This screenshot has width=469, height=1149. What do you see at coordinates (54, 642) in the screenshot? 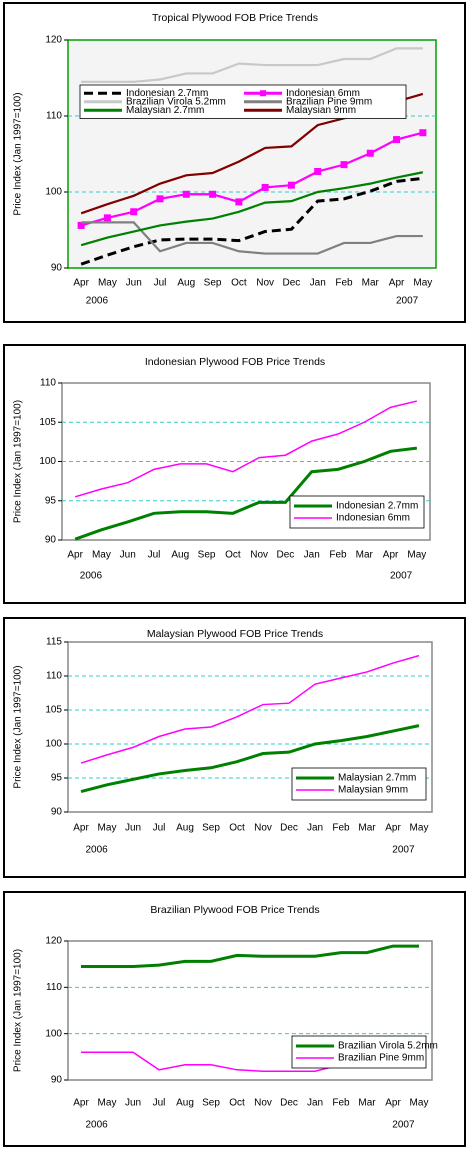
I see `y-tick-label: 115` at bounding box center [54, 642].